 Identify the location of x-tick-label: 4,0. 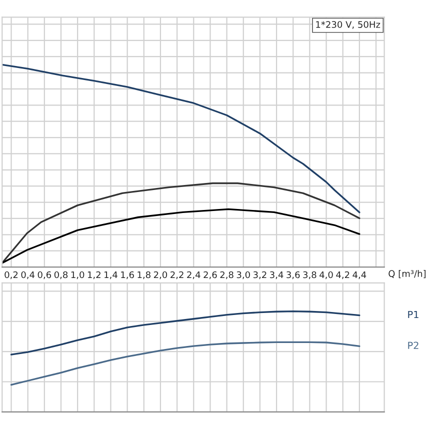
(326, 275).